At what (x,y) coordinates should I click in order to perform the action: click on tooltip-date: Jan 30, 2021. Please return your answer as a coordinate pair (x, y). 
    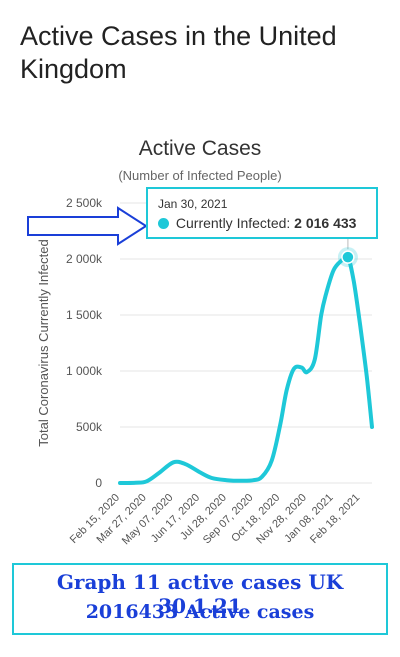
    Looking at the image, I should click on (193, 204).